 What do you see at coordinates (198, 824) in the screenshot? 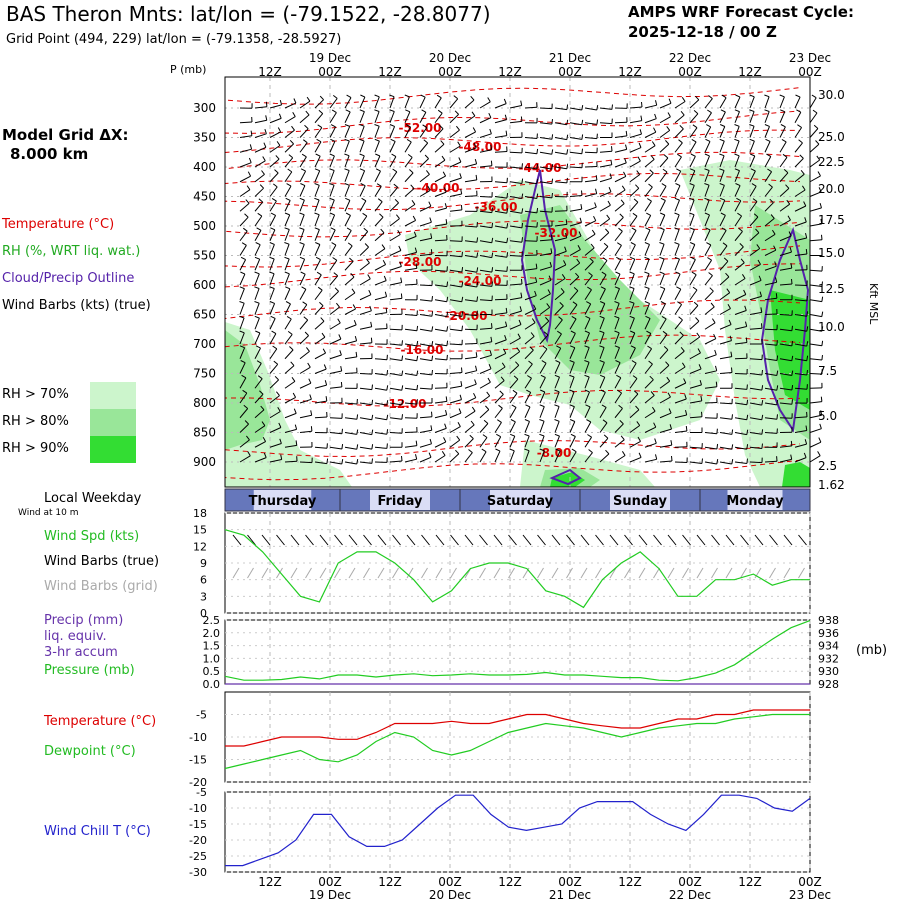
I see `windchill-tick: -15` at bounding box center [198, 824].